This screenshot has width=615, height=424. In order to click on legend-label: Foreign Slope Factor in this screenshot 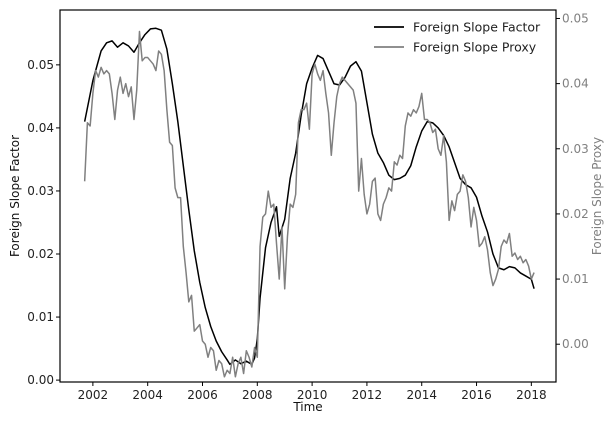, I will do `click(477, 27)`.